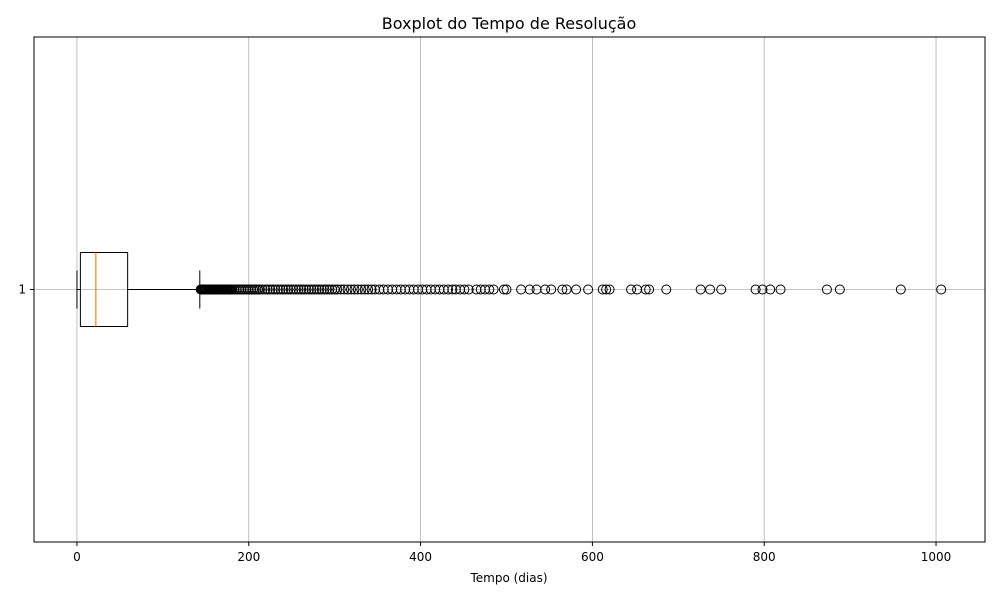 The image size is (1000, 600). What do you see at coordinates (420, 557) in the screenshot?
I see `x-tick-label: 400` at bounding box center [420, 557].